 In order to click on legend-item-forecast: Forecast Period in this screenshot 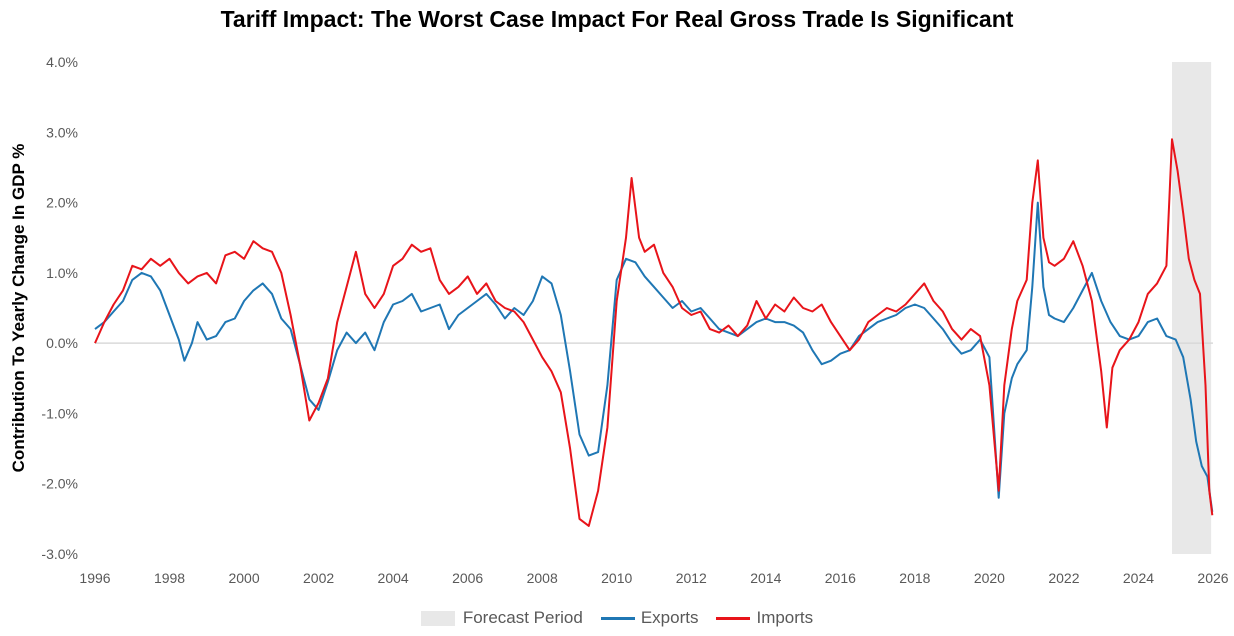, I will do `click(501, 618)`.